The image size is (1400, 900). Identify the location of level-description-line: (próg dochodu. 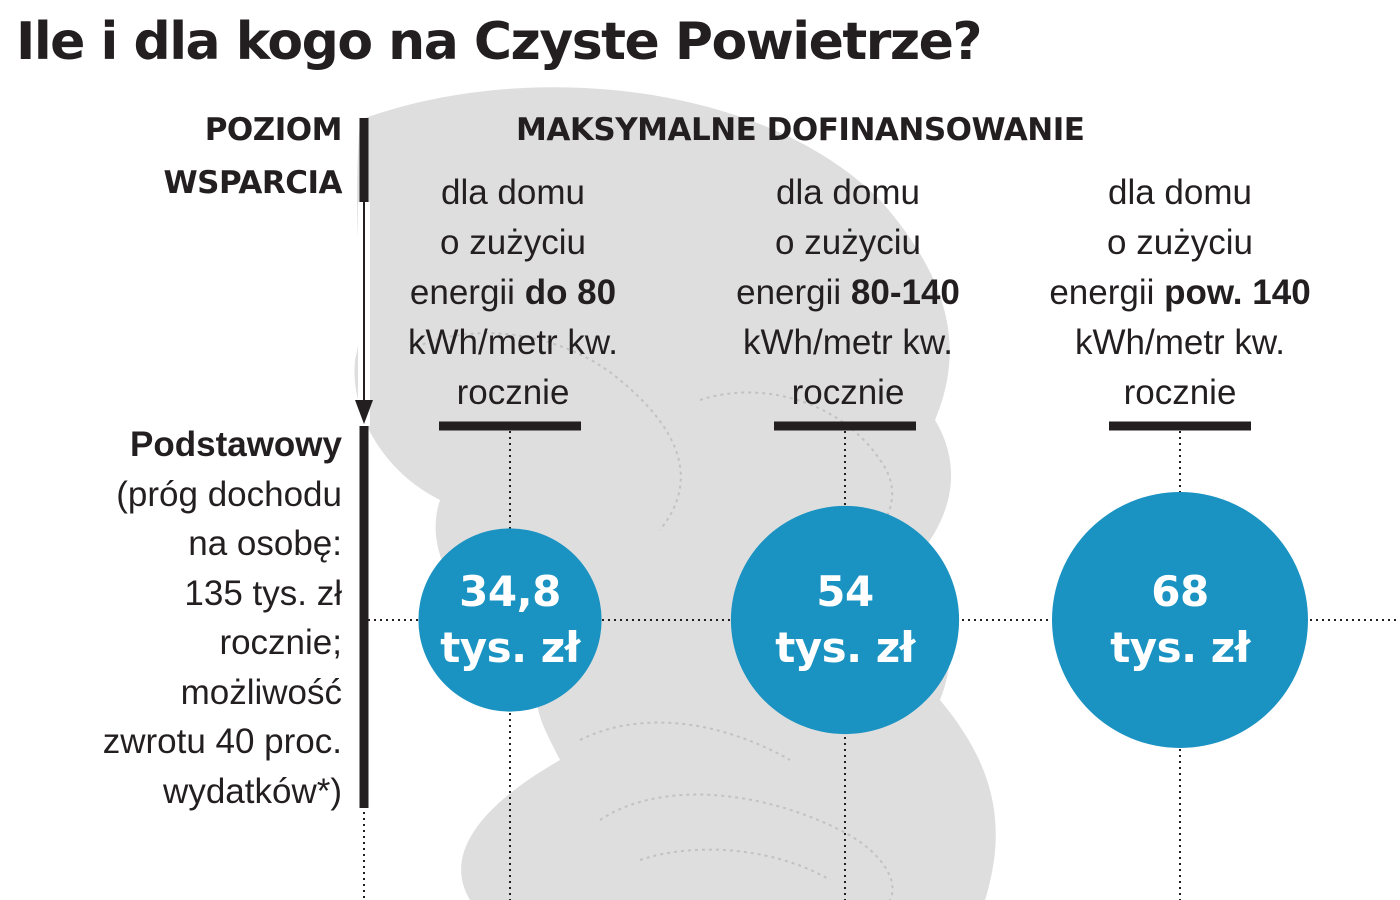
(229, 494).